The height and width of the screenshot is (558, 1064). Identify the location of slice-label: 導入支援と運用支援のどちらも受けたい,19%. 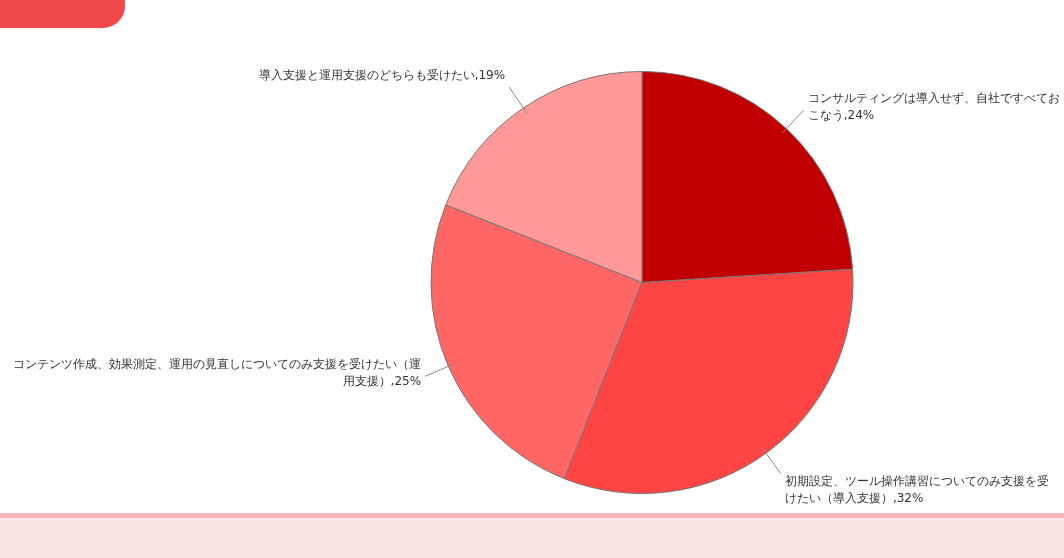
(382, 75).